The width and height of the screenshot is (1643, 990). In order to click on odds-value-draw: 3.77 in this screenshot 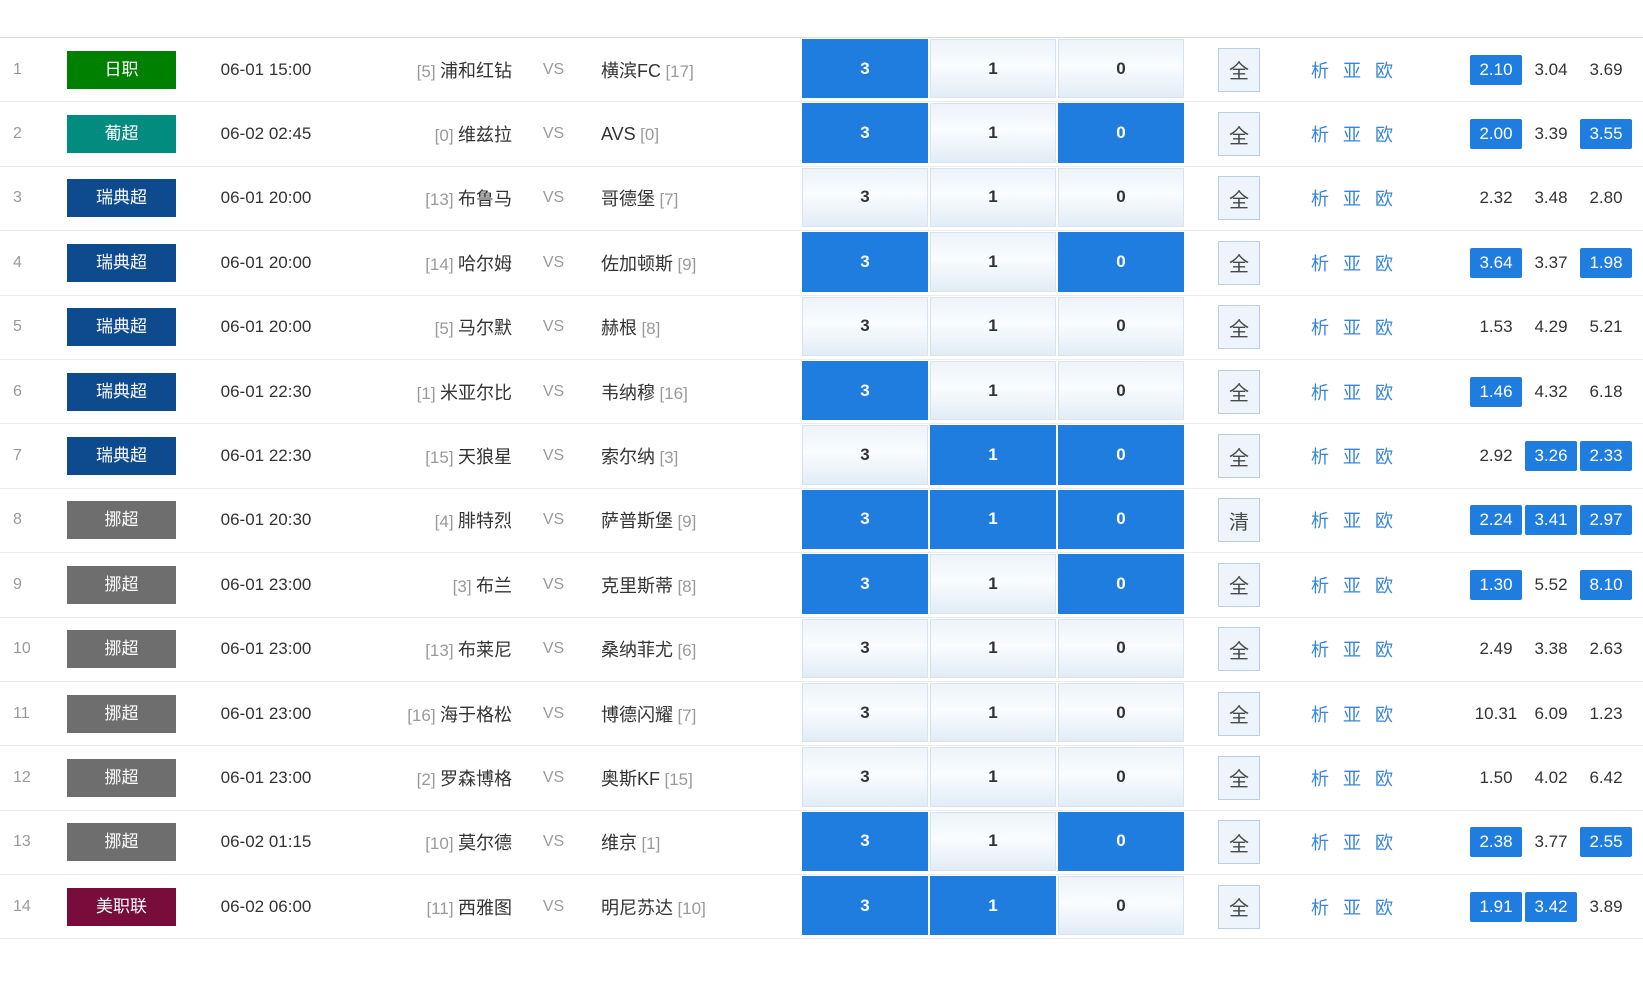, I will do `click(1551, 842)`.